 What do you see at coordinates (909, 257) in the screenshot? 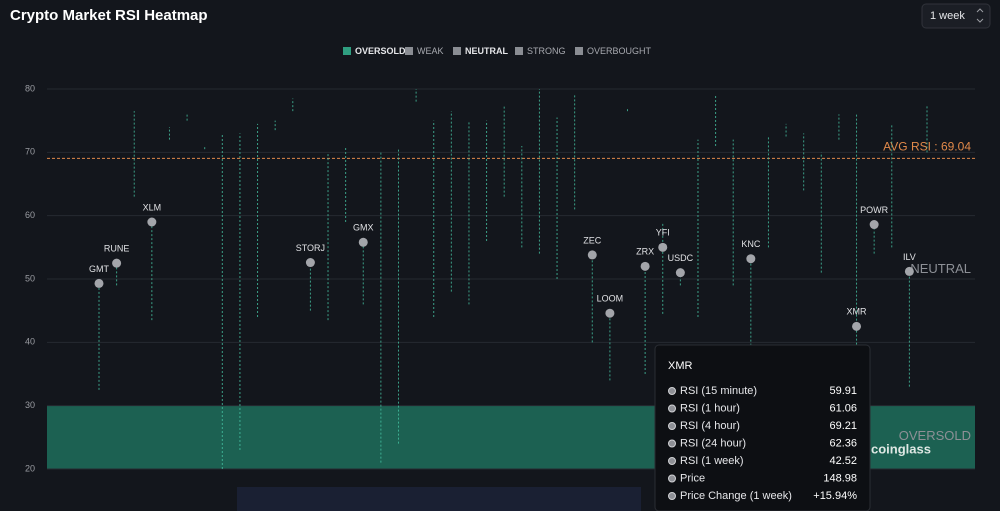
I see `coin-label: ILV` at bounding box center [909, 257].